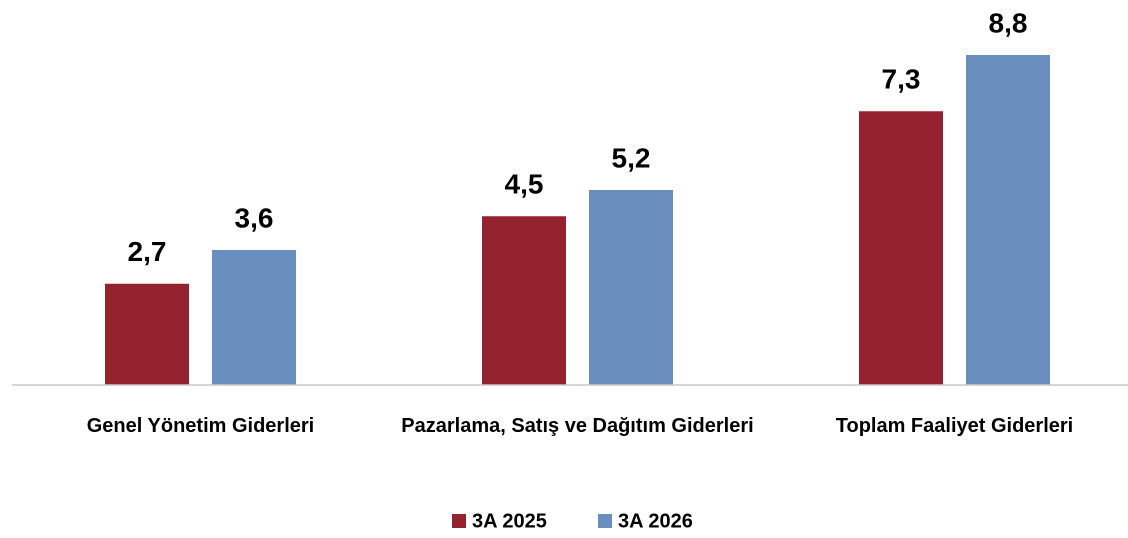 The width and height of the screenshot is (1128, 538). Describe the element at coordinates (254, 217) in the screenshot. I see `data-label: 3,6` at that location.